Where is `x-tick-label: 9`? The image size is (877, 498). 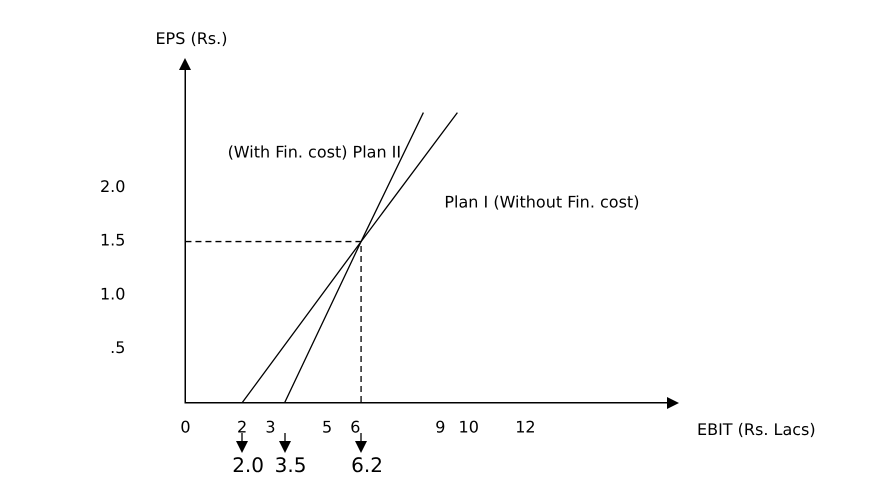 x-tick-label: 9 is located at coordinates (440, 427).